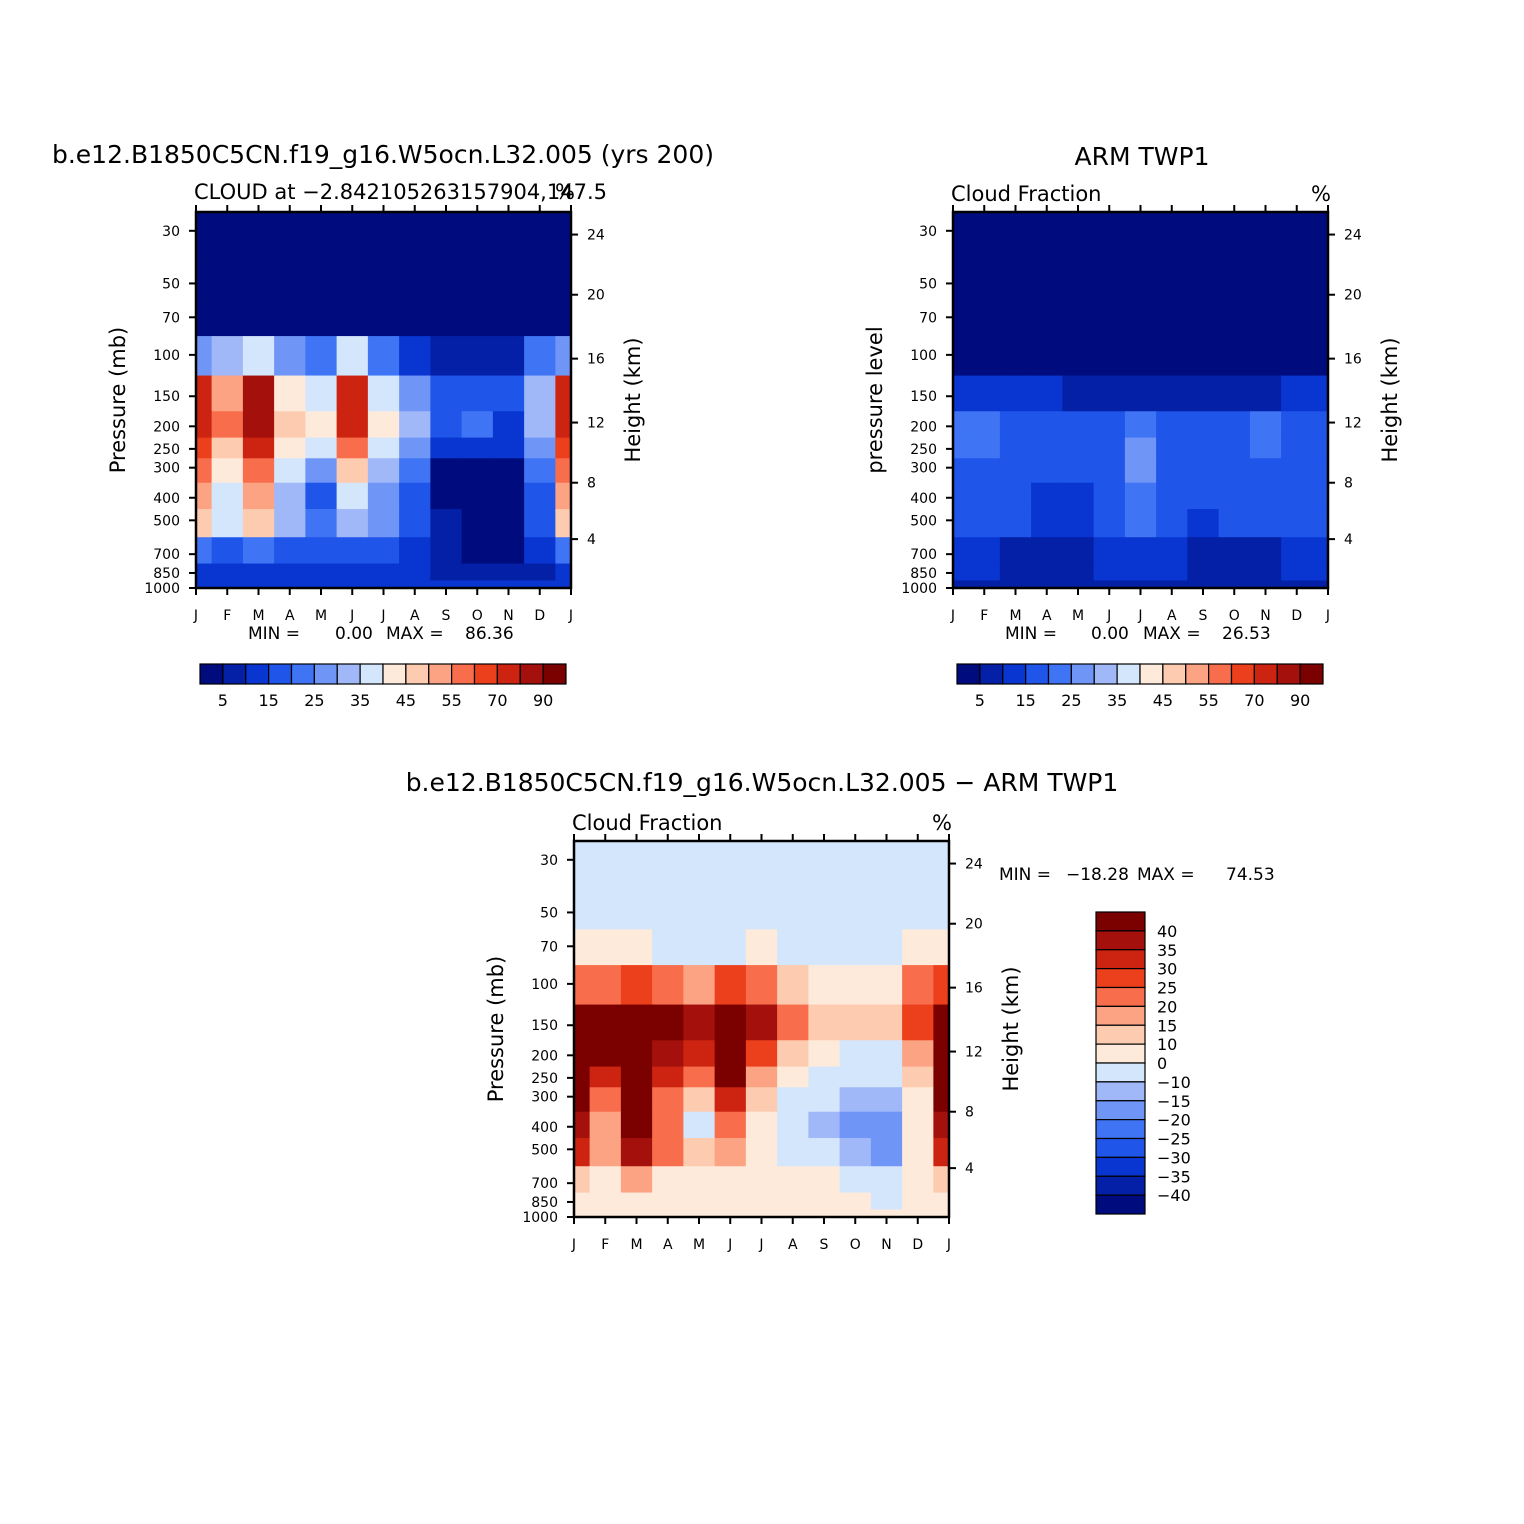  What do you see at coordinates (544, 1026) in the screenshot?
I see `y-tick-label: 150` at bounding box center [544, 1026].